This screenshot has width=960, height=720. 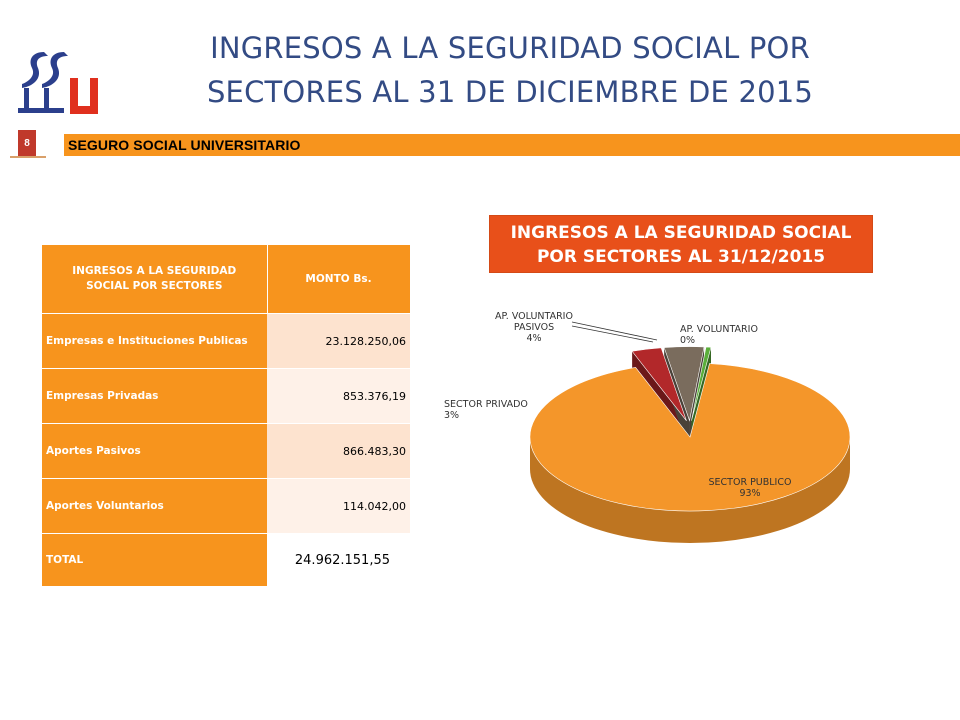 I want to click on table-row: Empresas Privadas 853.376,19, so click(x=226, y=396).